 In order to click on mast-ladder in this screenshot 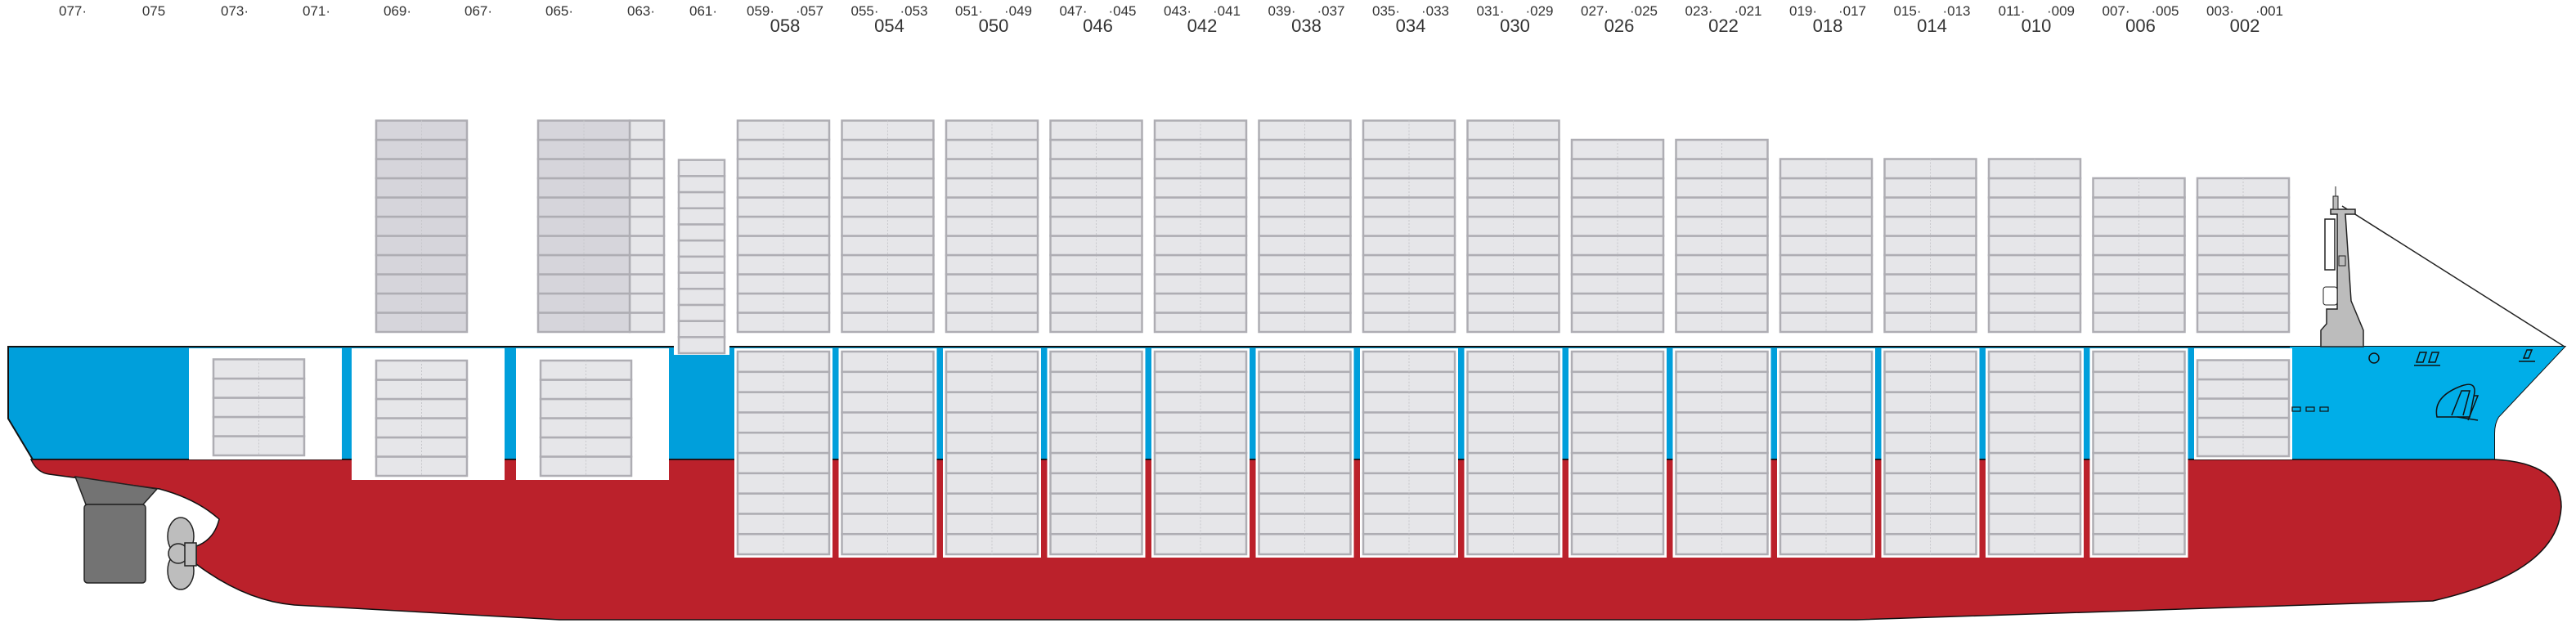, I will do `click(2330, 244)`.